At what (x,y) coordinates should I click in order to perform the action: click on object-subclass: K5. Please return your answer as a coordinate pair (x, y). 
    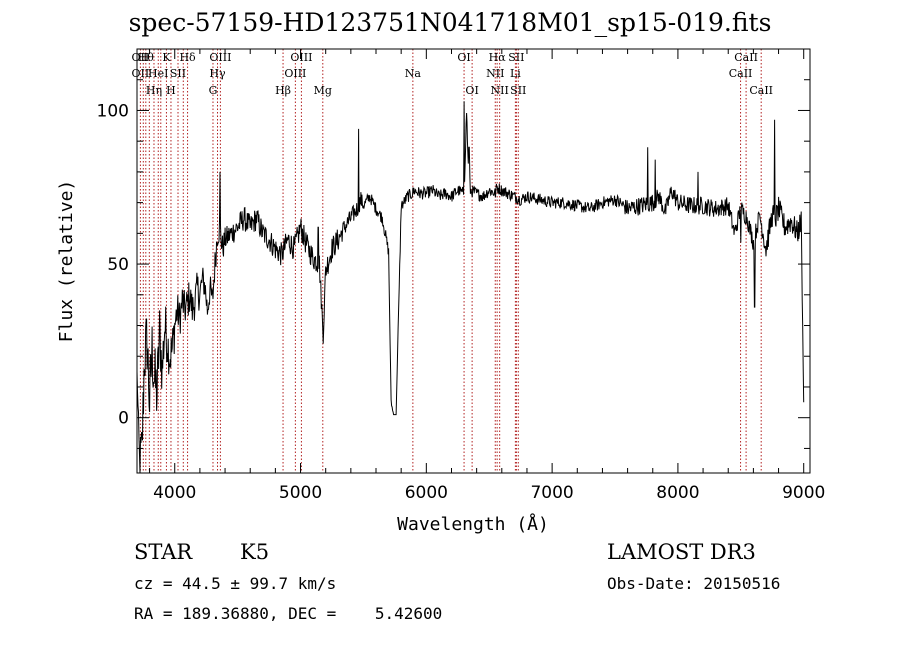
    Looking at the image, I should click on (255, 552).